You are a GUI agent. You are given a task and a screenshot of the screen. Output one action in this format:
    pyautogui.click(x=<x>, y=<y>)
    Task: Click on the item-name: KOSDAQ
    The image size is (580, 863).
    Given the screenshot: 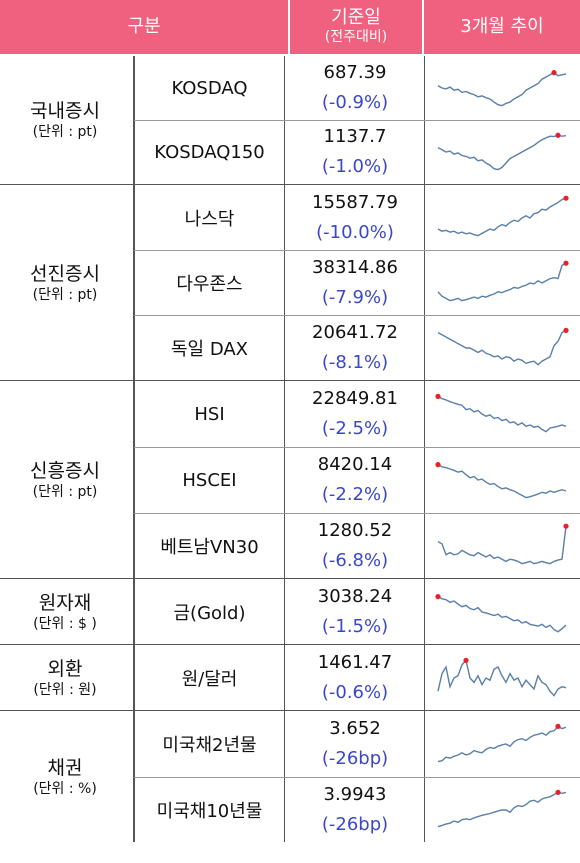 What is the action you would take?
    pyautogui.click(x=209, y=88)
    